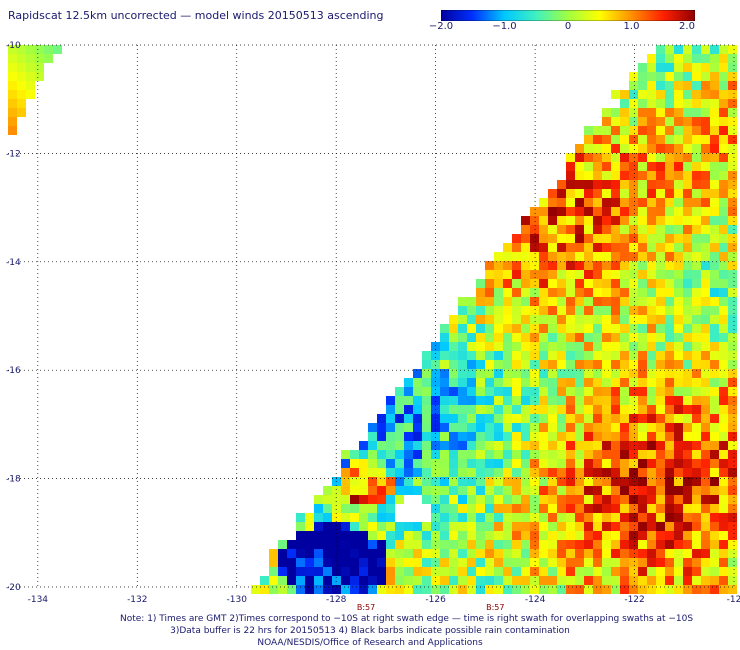  Describe the element at coordinates (336, 600) in the screenshot. I see `longitude-tick-label: -128` at that location.